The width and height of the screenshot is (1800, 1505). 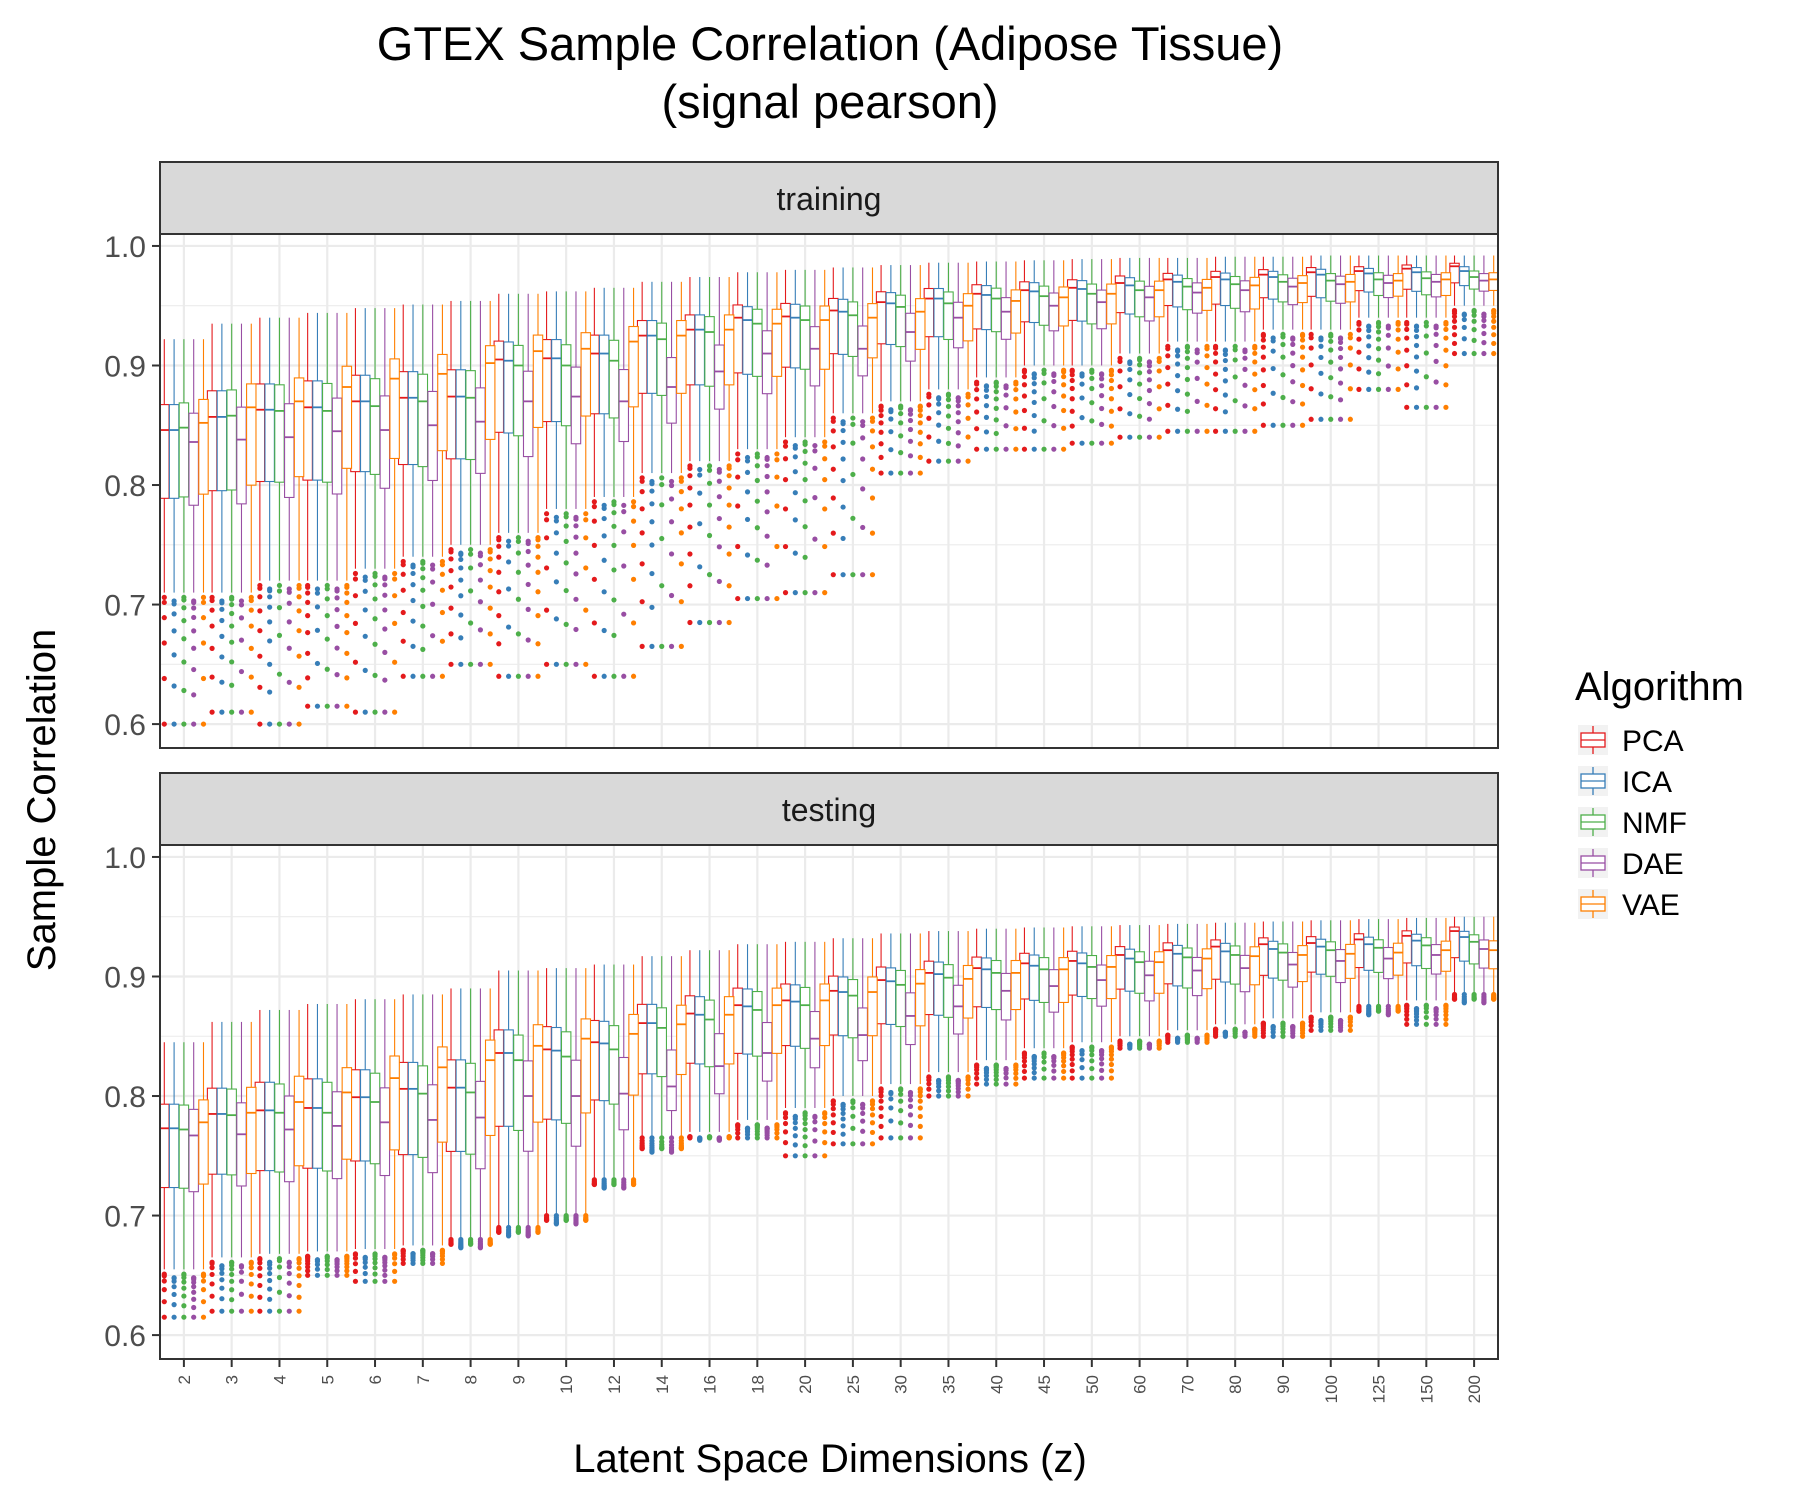 What do you see at coordinates (805, 1384) in the screenshot?
I see `x-tick-label: 20` at bounding box center [805, 1384].